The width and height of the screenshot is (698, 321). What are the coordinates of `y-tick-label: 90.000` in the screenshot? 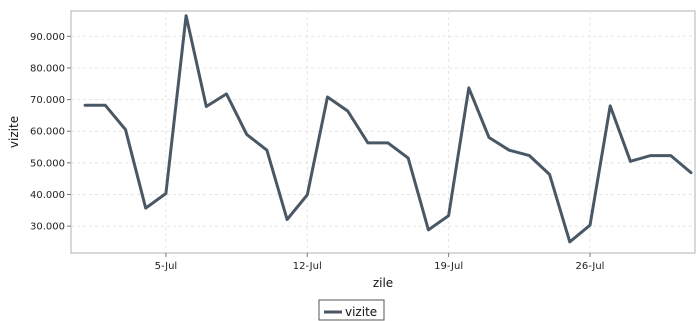 It's located at (47, 37).